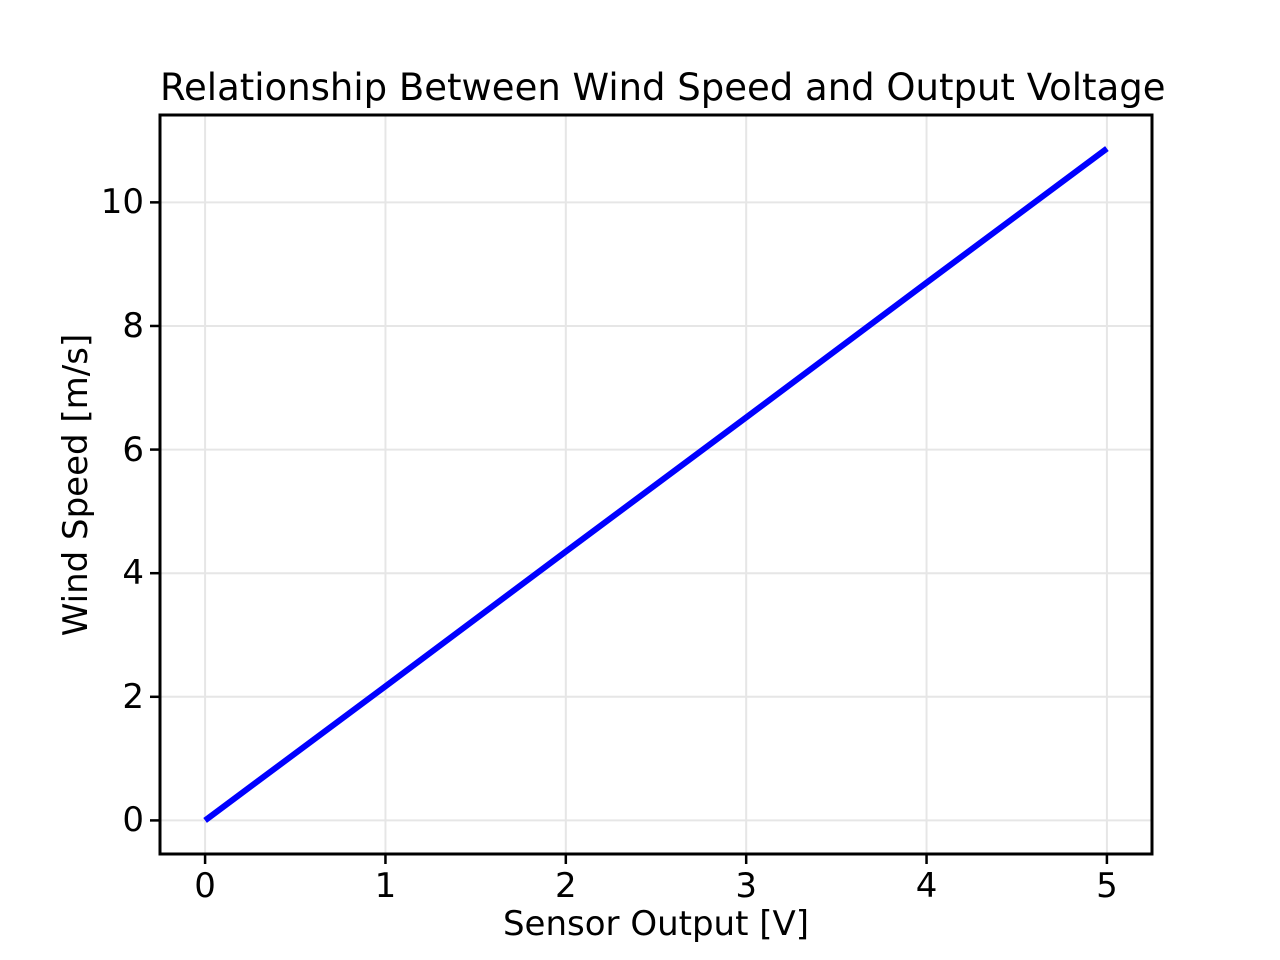 Image resolution: width=1280 pixels, height=960 pixels. Describe the element at coordinates (1107, 886) in the screenshot. I see `x-tick-label: 5` at that location.